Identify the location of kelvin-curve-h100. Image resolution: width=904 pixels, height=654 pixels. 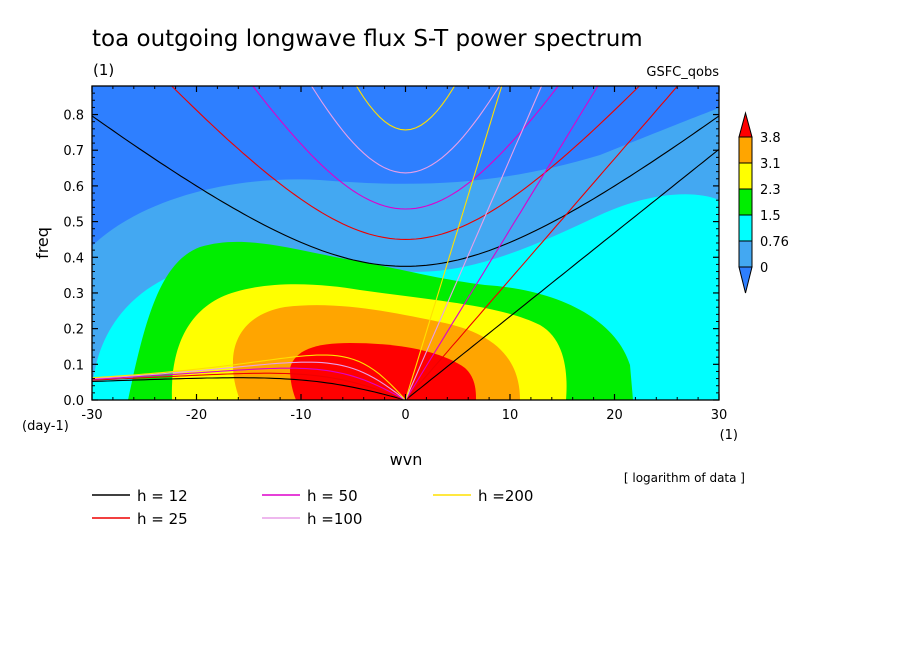
(473, 243).